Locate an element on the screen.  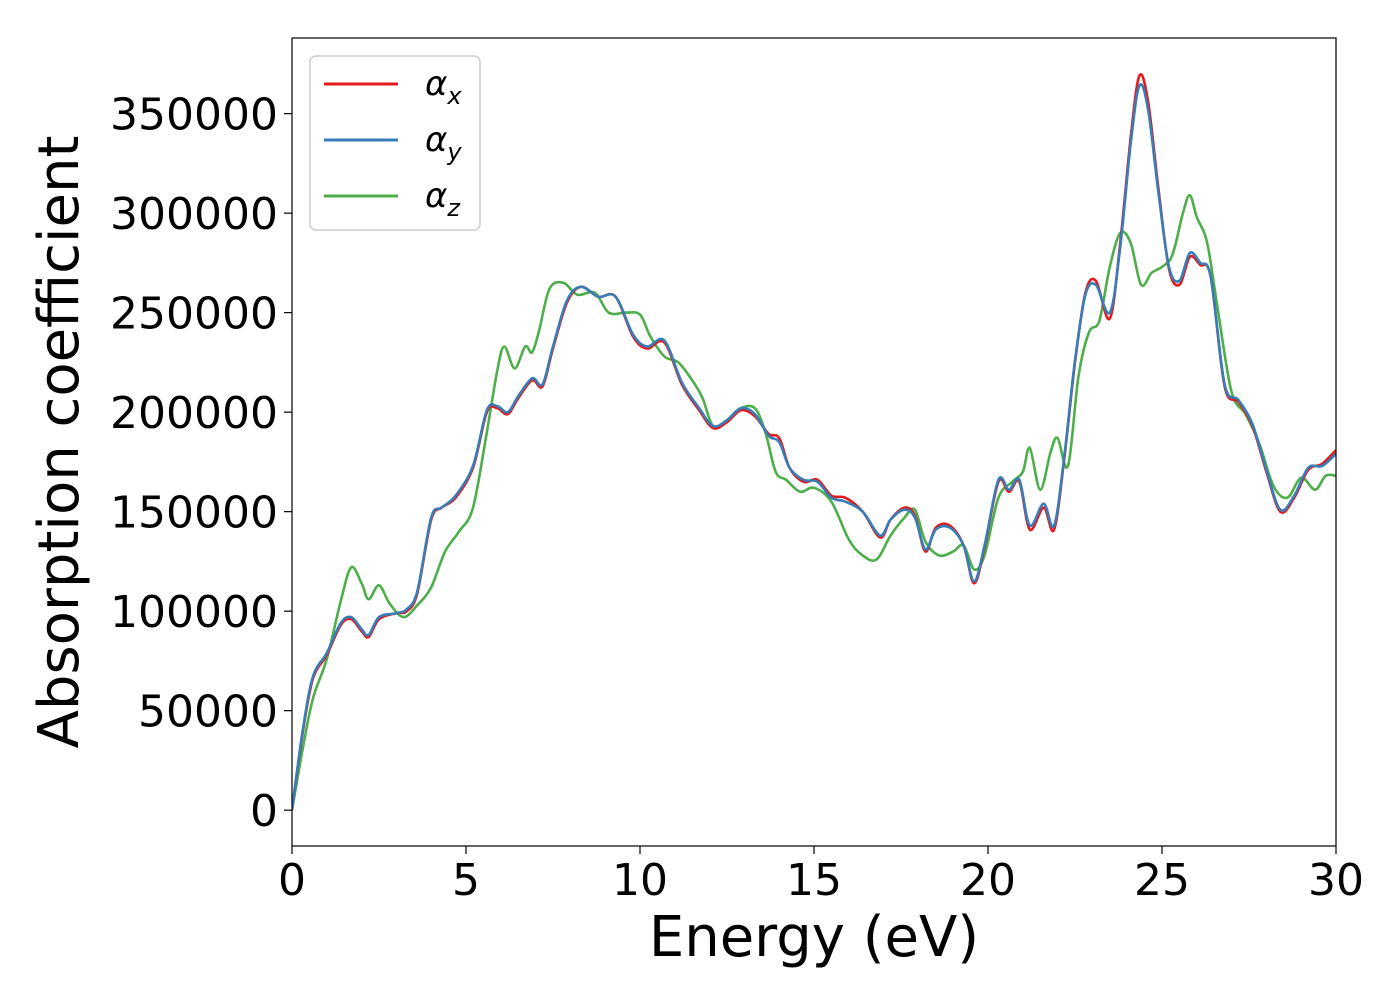
legend-box is located at coordinates (395, 143).